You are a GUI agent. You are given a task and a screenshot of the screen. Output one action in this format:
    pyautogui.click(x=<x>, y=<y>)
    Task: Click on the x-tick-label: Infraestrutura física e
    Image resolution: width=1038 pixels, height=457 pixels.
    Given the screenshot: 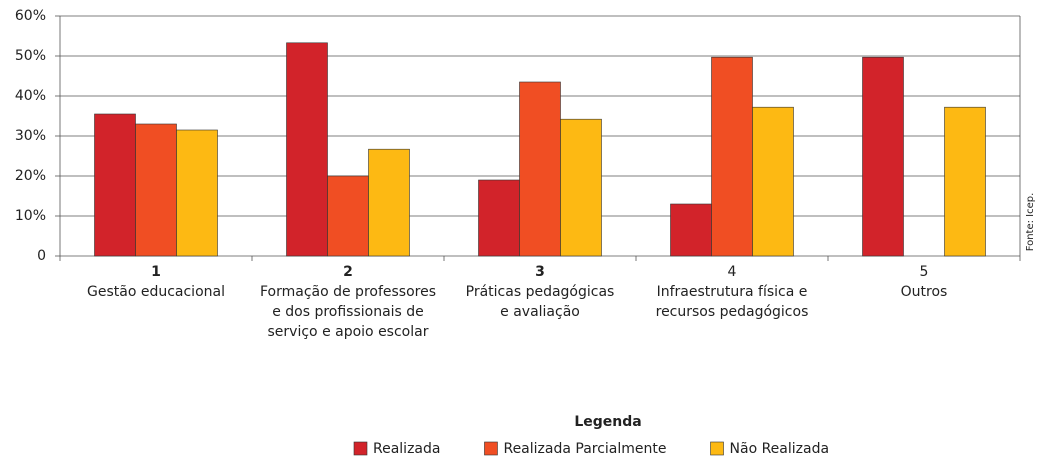 What is the action you would take?
    pyautogui.click(x=732, y=292)
    